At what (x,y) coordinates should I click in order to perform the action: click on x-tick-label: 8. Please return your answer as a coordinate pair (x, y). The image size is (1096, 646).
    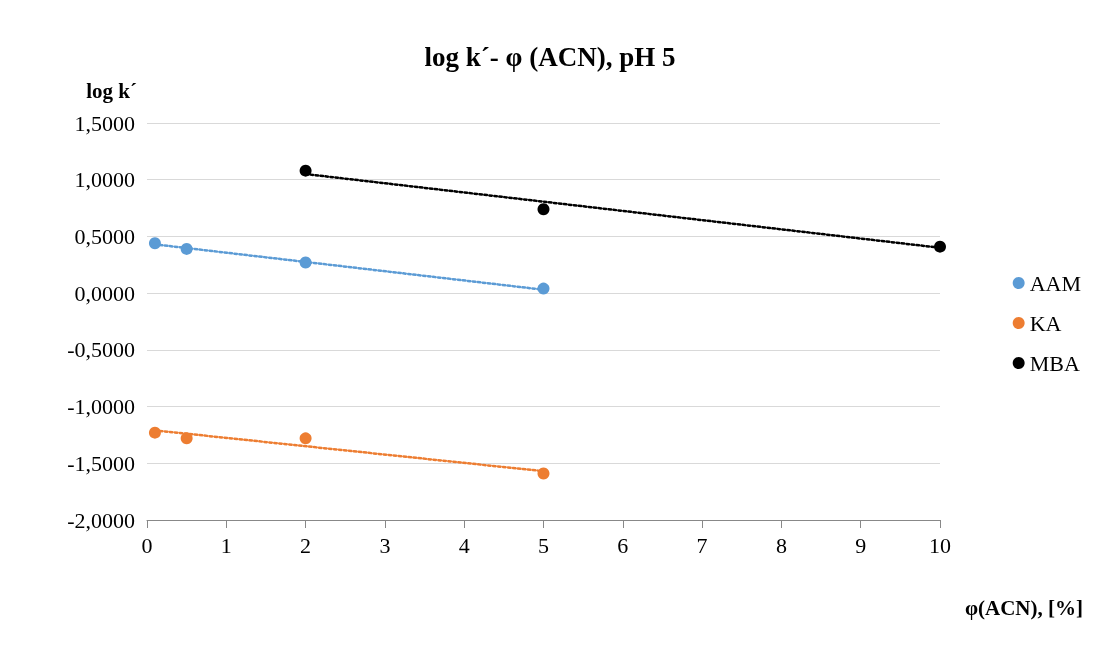
    Looking at the image, I should click on (781, 545).